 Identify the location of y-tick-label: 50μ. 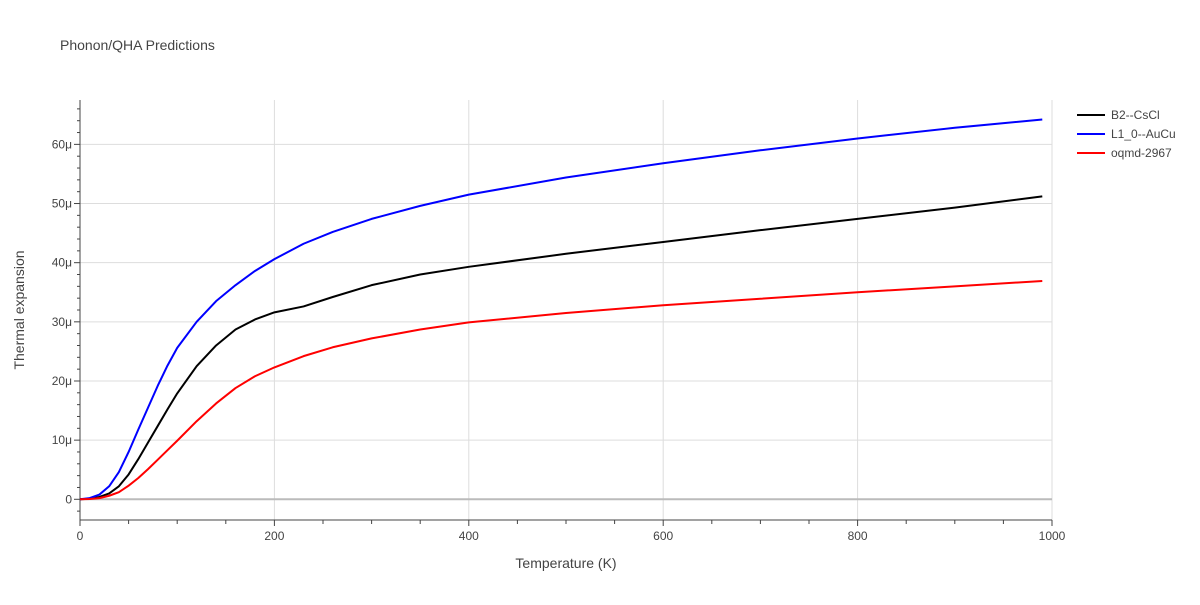
(62, 204).